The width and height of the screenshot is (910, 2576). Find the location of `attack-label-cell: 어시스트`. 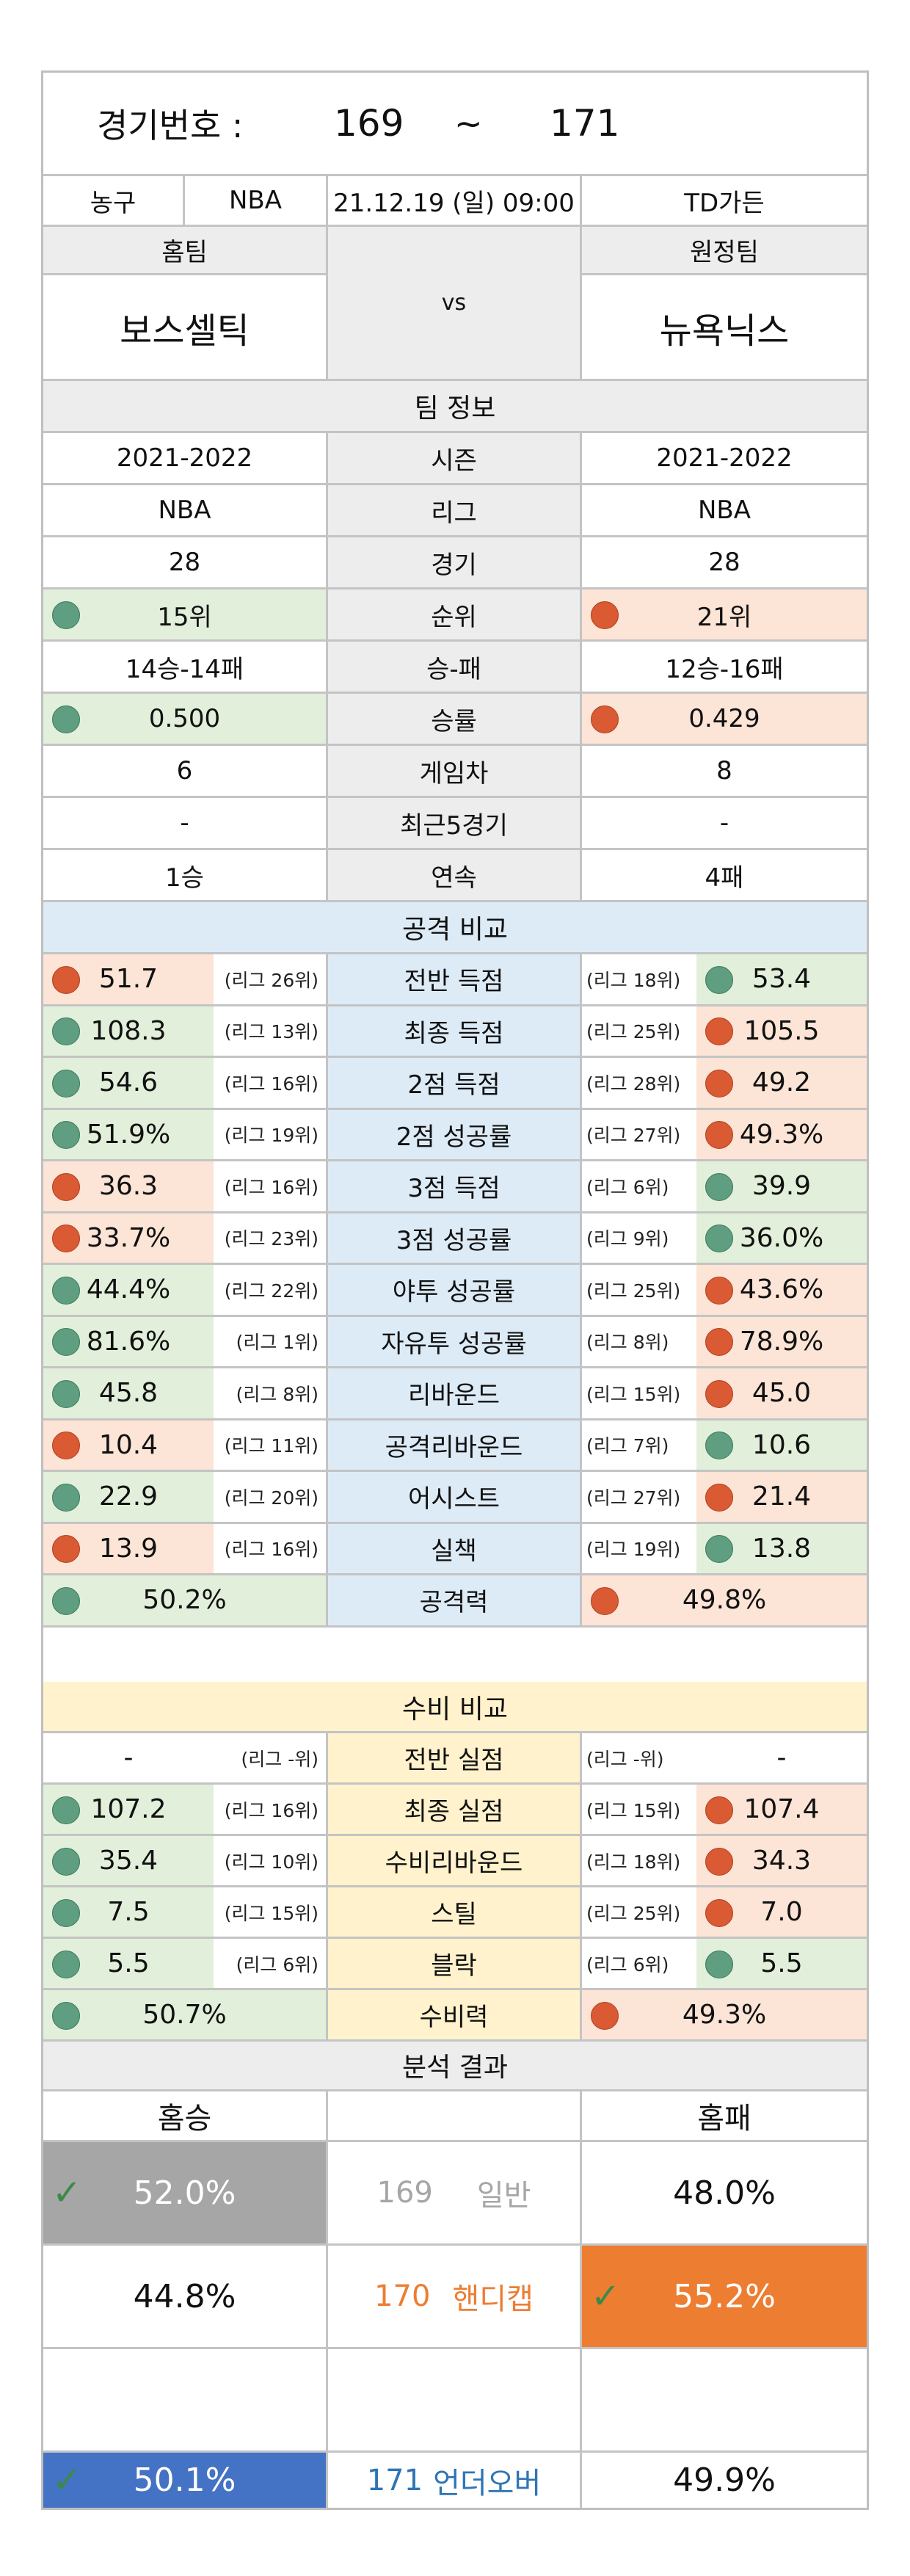

attack-label-cell: 어시스트 is located at coordinates (455, 1497).